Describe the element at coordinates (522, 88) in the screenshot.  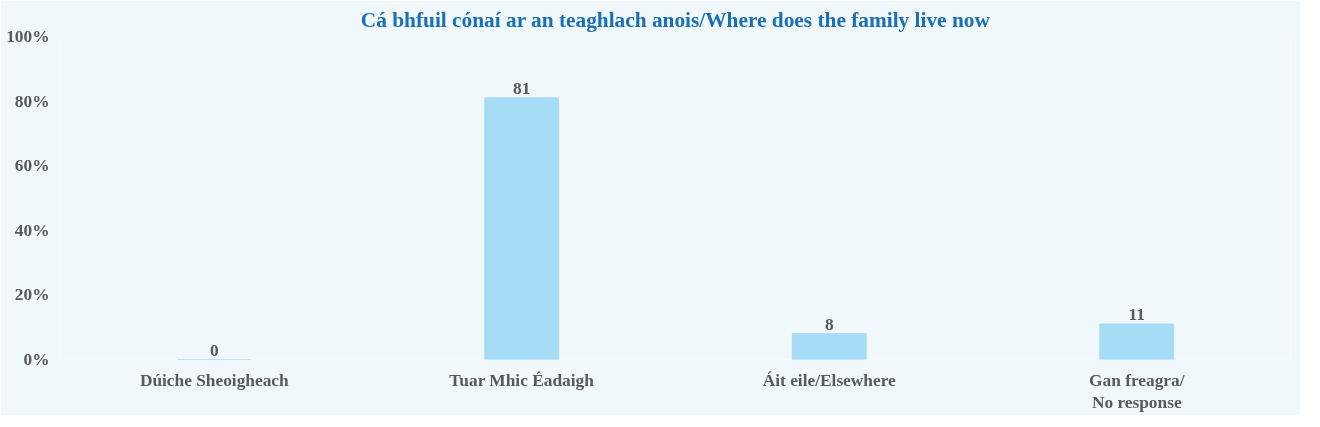
I see `data-label: 81` at that location.